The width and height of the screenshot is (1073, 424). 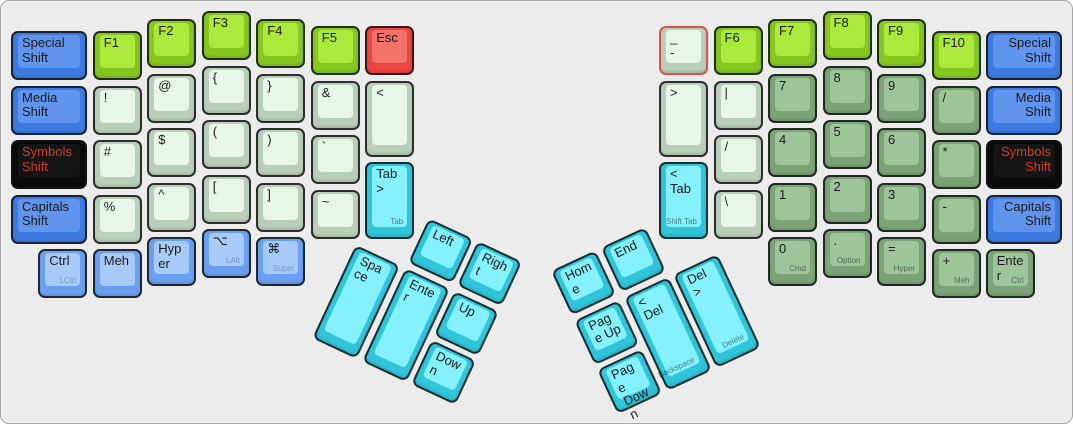 I want to click on key-caret: ^, so click(x=172, y=207).